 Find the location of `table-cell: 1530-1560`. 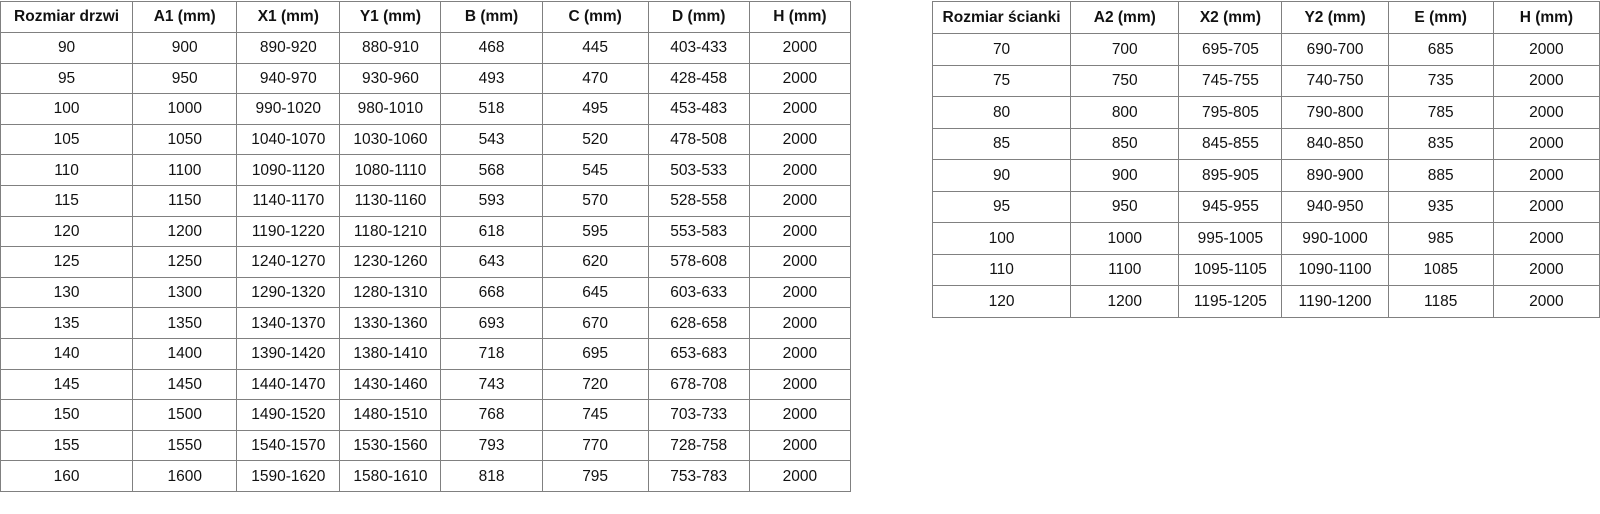

table-cell: 1530-1560 is located at coordinates (390, 445).